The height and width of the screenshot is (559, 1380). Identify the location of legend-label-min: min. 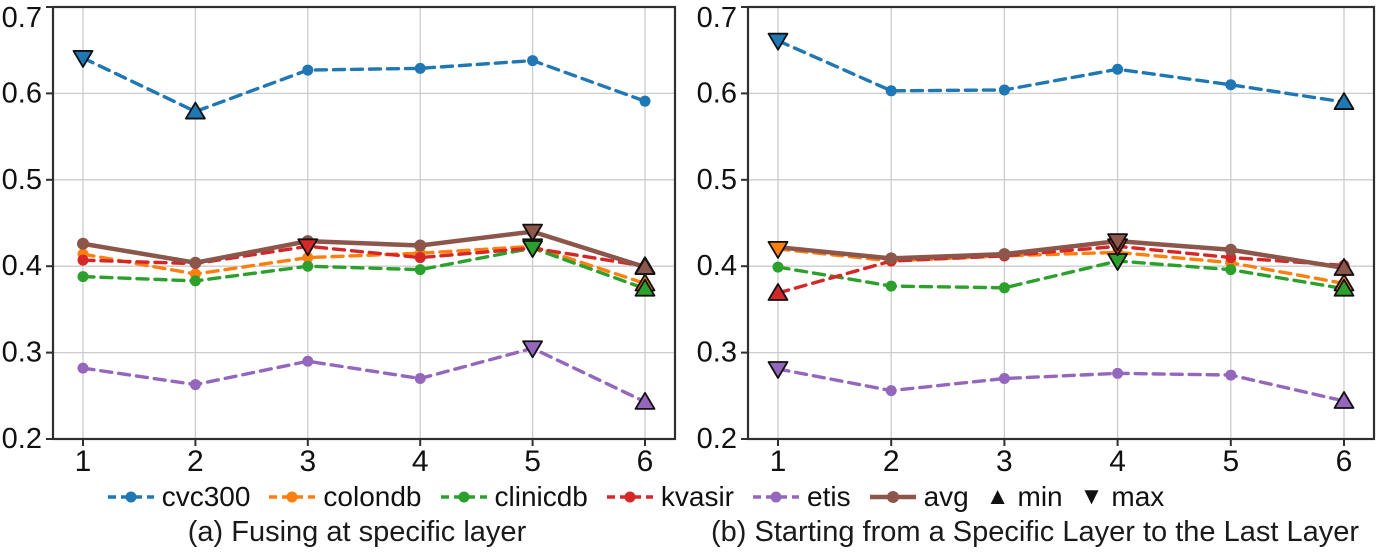
(1040, 496).